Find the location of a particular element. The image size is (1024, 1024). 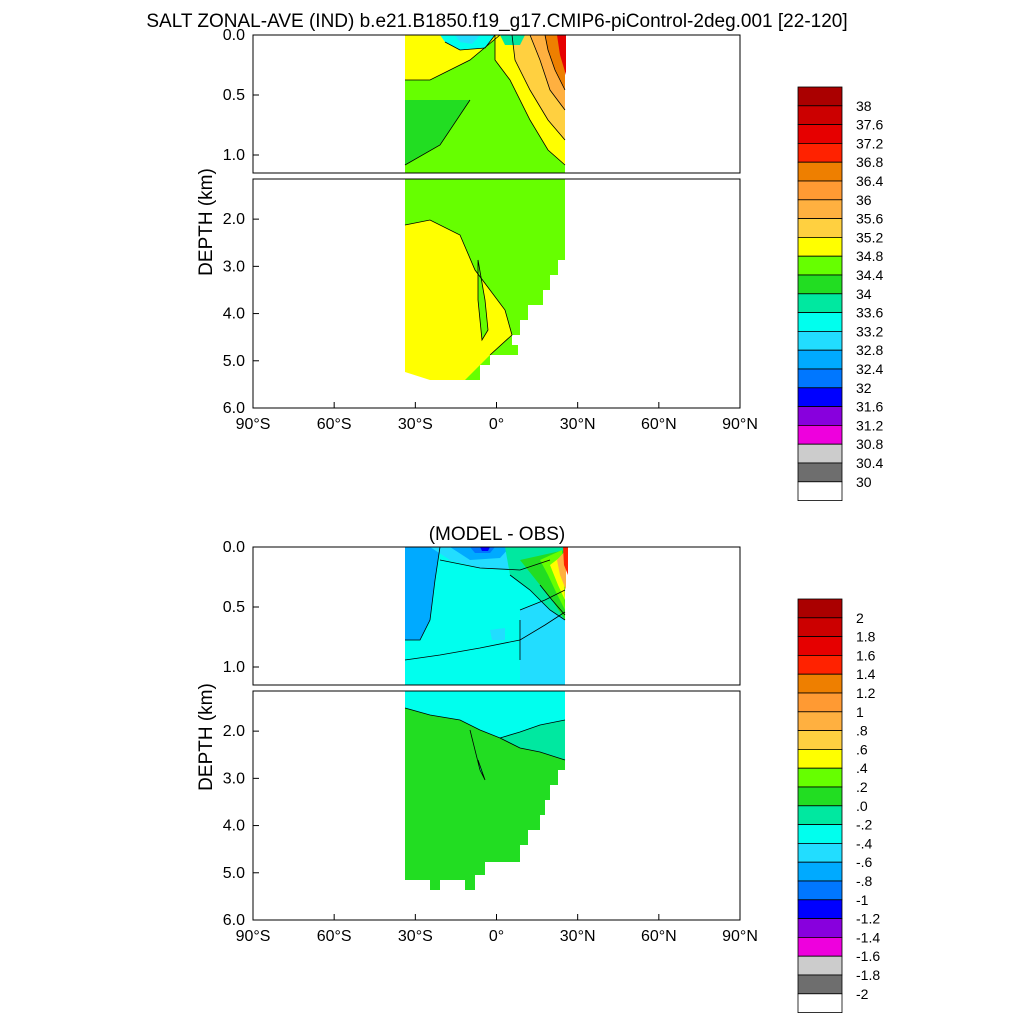

ytick-label: 0.0 is located at coordinates (234, 547).